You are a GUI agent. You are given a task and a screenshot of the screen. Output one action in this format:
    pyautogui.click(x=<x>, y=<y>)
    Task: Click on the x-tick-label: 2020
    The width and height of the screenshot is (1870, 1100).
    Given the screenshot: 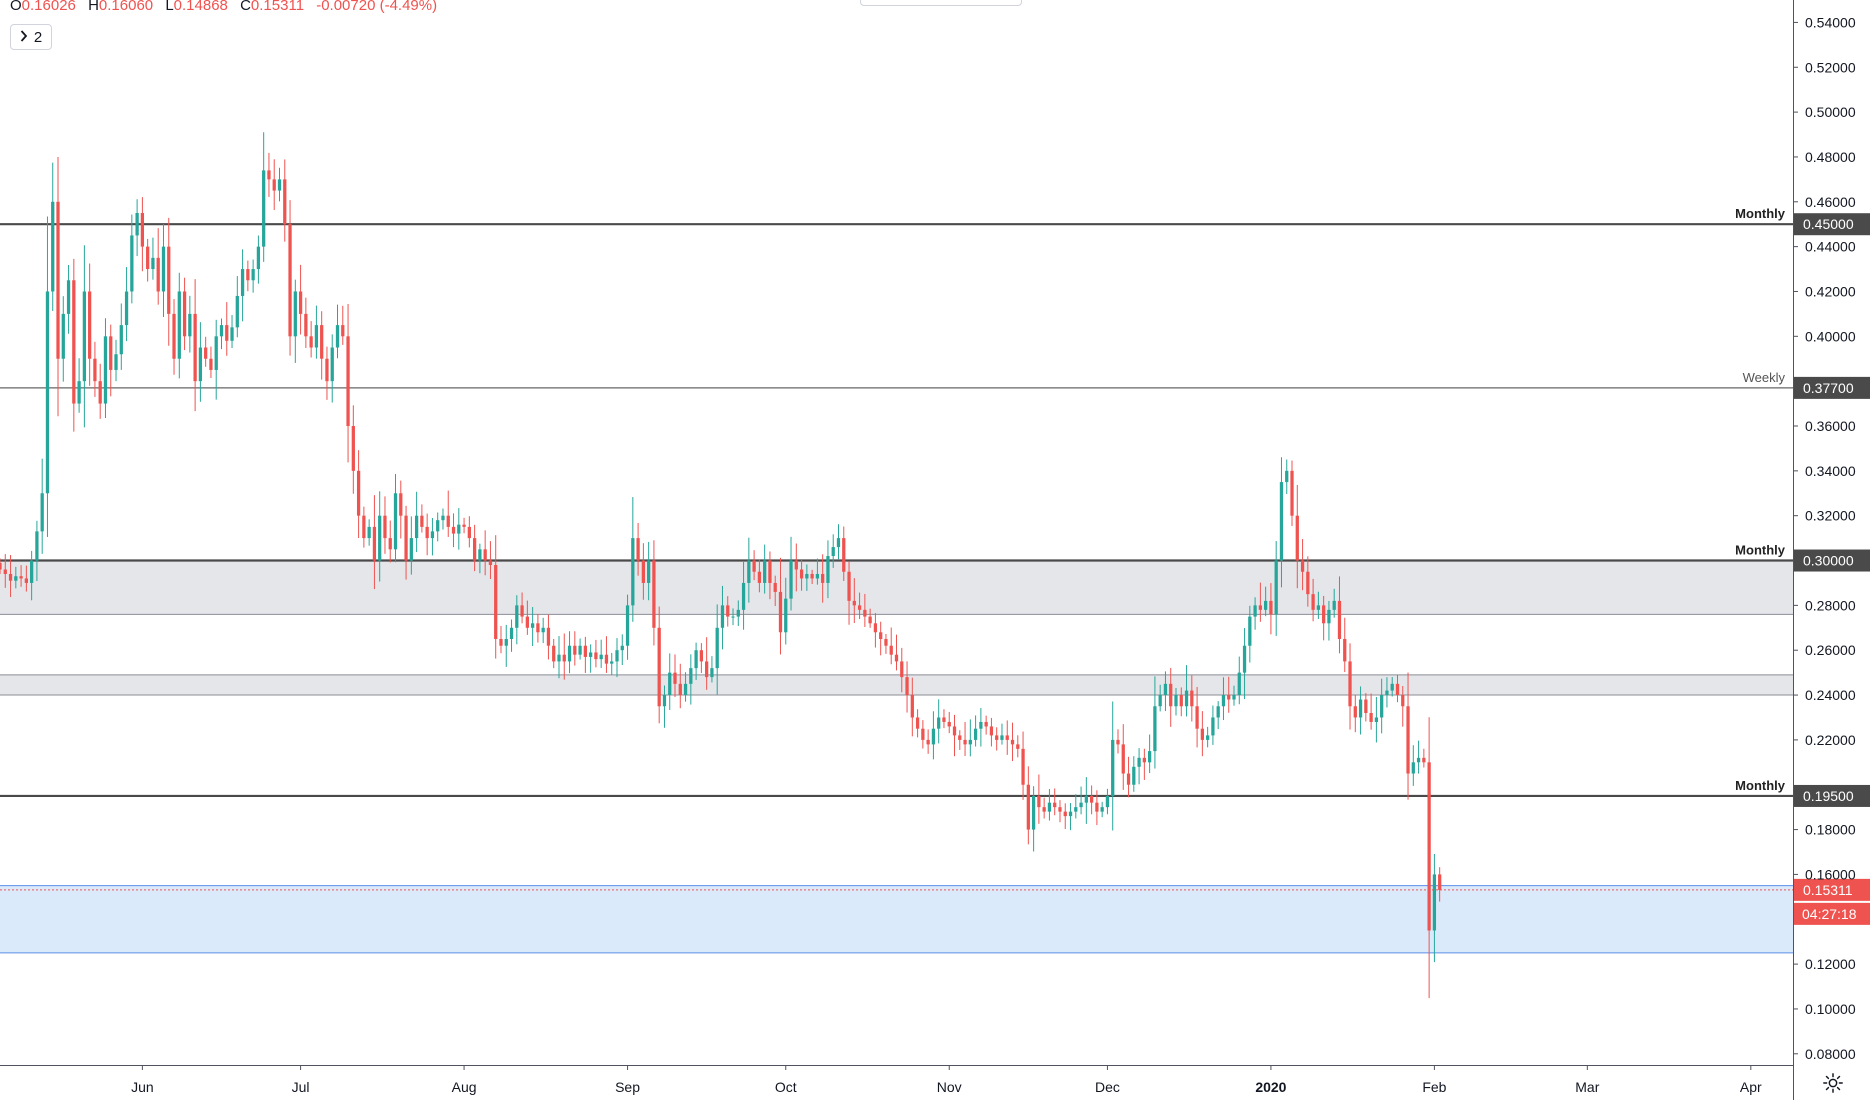 What is the action you would take?
    pyautogui.click(x=1270, y=1087)
    